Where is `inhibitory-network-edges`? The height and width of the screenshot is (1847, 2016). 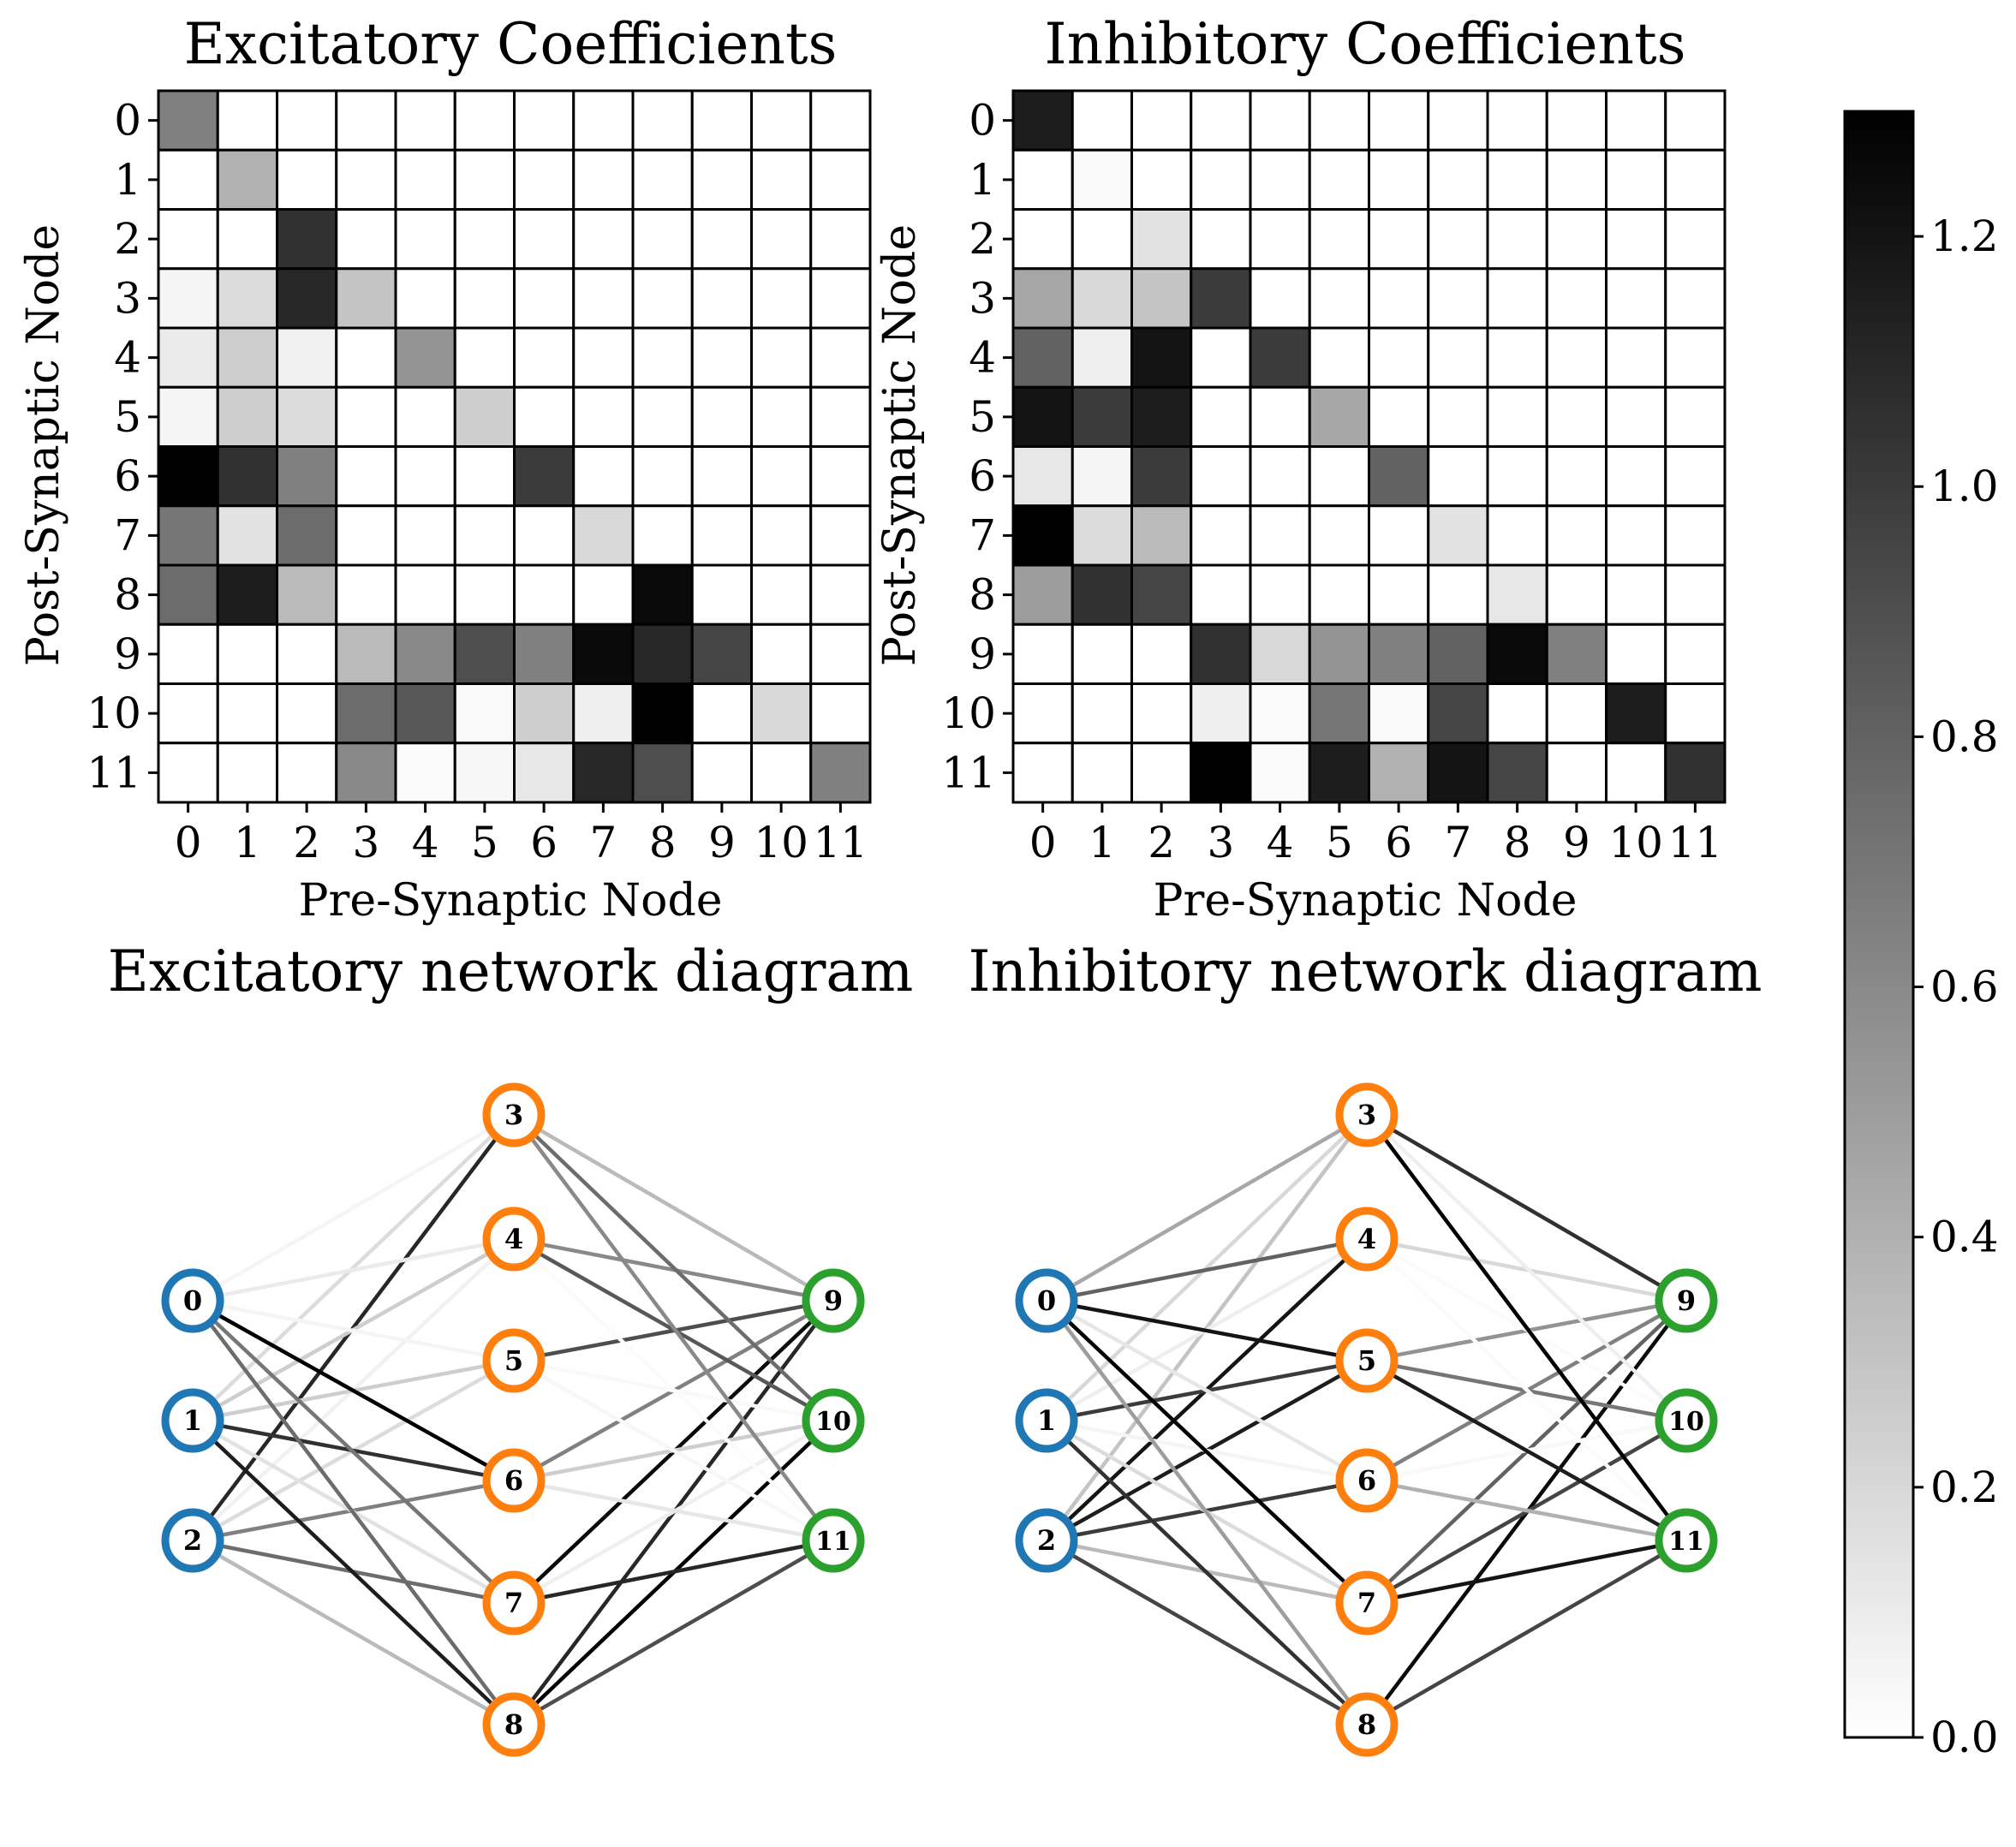 inhibitory-network-edges is located at coordinates (1366, 1419).